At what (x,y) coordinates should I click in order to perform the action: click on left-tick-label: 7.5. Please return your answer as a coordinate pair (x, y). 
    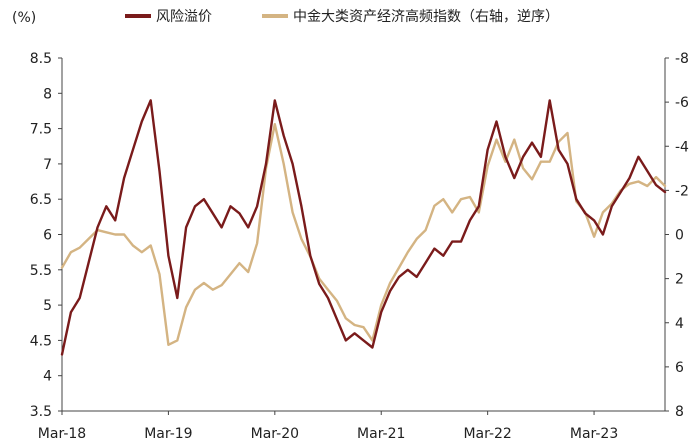
    Looking at the image, I should click on (41, 130).